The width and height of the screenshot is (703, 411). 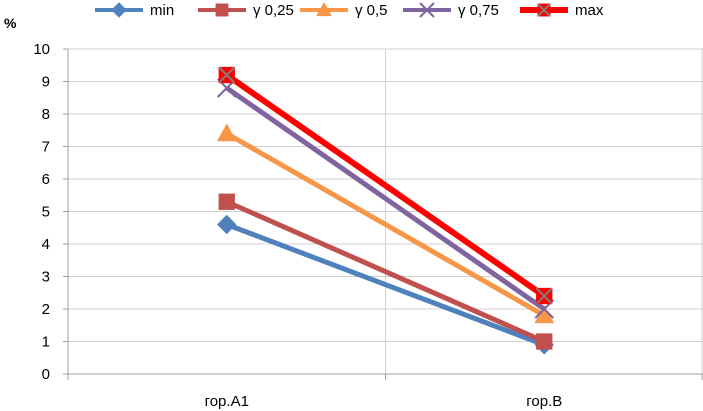 I want to click on legend-label: γ 0,25, so click(x=273, y=10).